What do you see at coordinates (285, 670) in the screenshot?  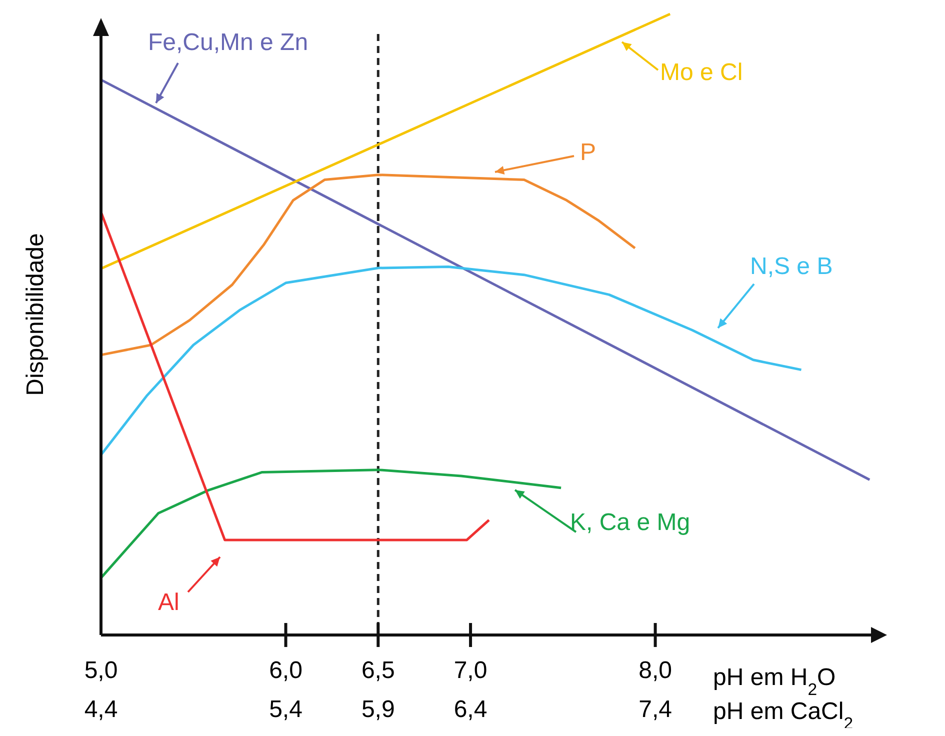 I see `x-tick-label: 6,0` at bounding box center [285, 670].